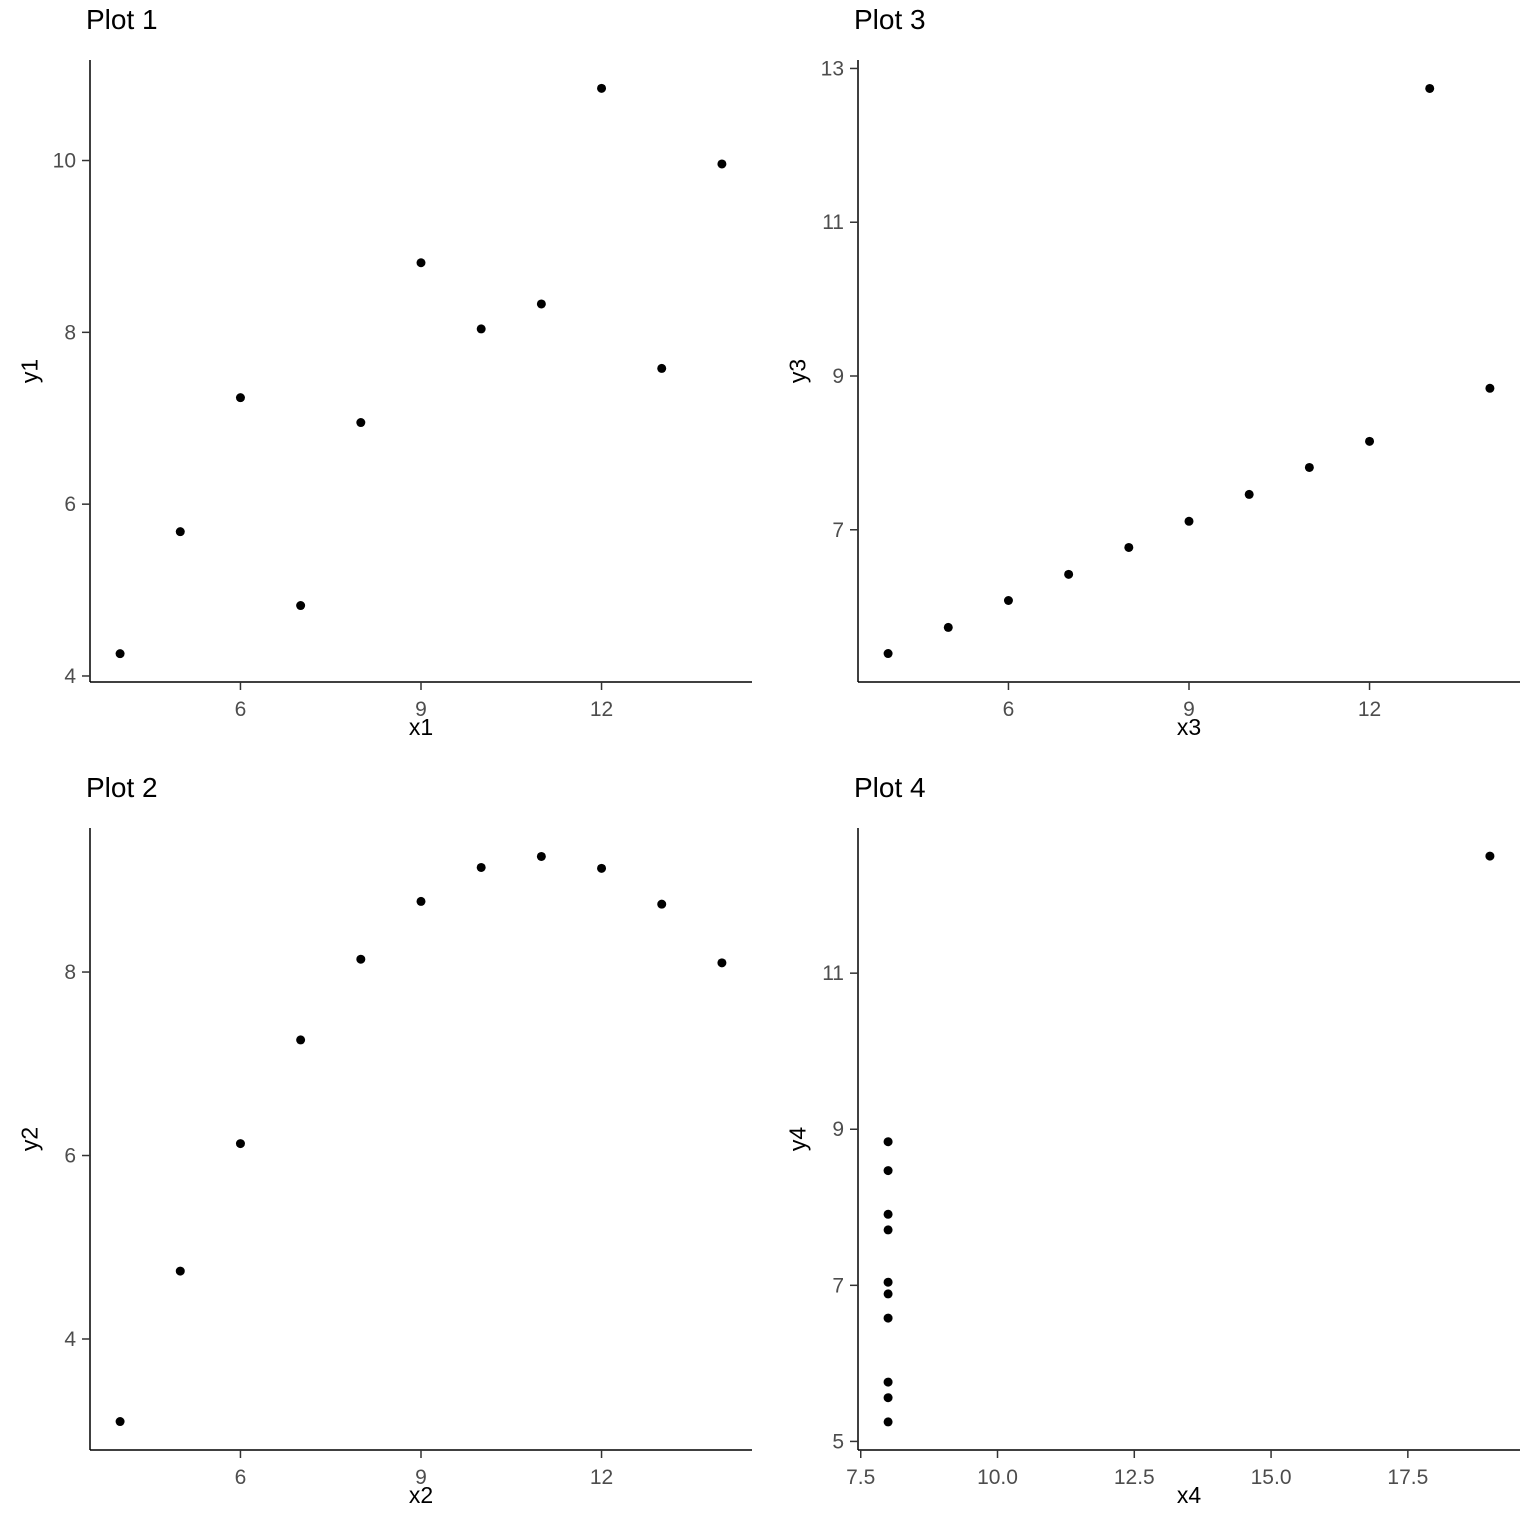 The image size is (1536, 1536). What do you see at coordinates (838, 1441) in the screenshot?
I see `y-tick-label: 5` at bounding box center [838, 1441].